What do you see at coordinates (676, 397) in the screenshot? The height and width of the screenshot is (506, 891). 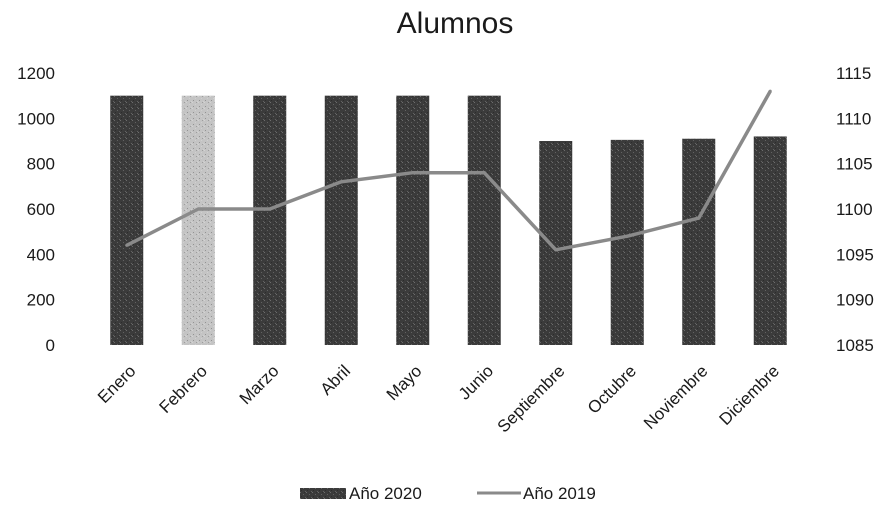 I see `category-label: Noviembre` at bounding box center [676, 397].